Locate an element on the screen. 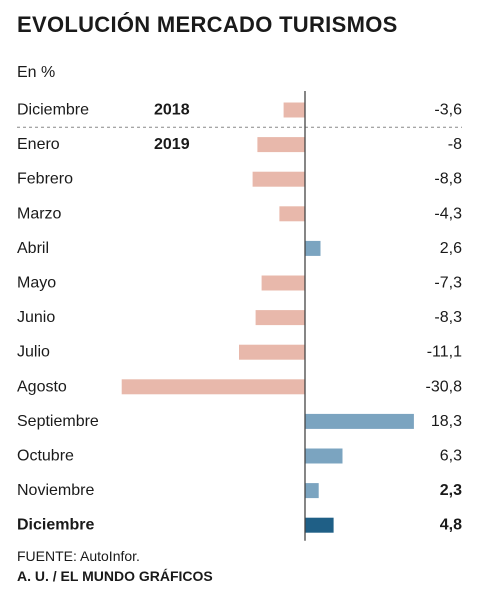 This screenshot has width=480, height=600. category-label: Junio is located at coordinates (36, 317).